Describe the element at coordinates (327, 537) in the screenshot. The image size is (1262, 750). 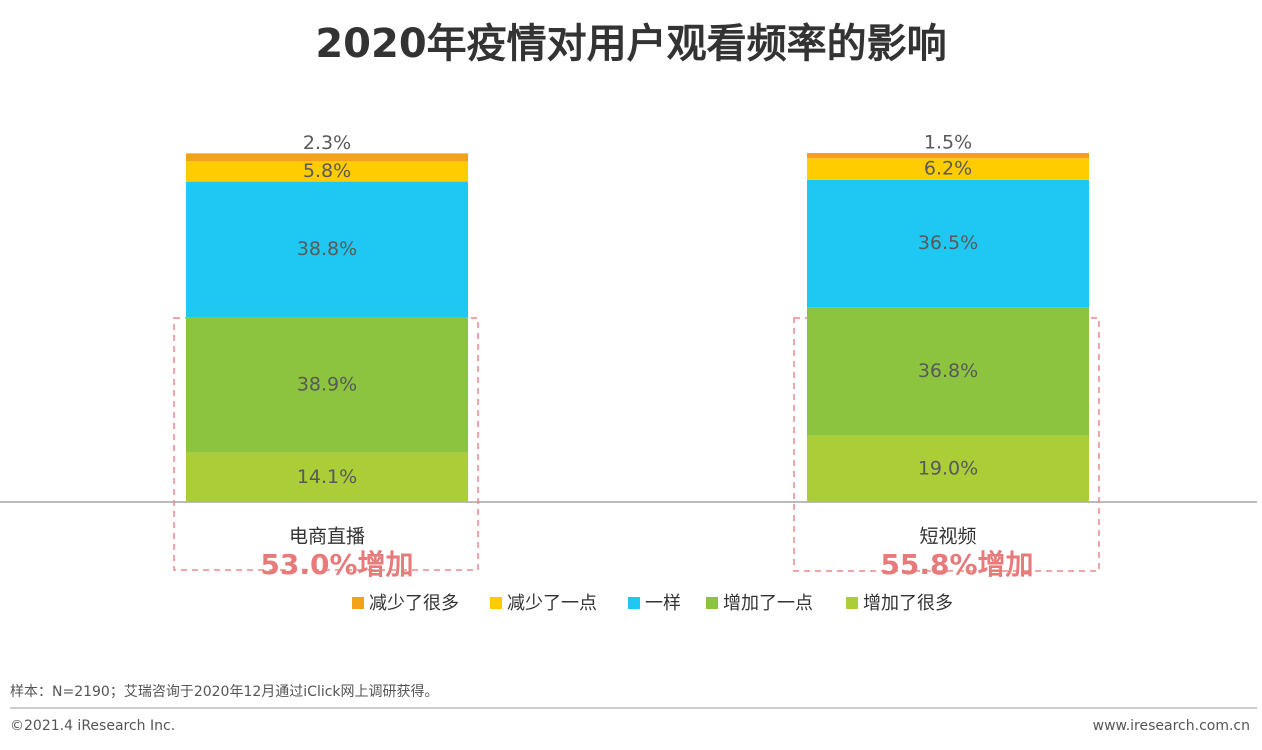
I see `x-tick-label: 电商直播` at that location.